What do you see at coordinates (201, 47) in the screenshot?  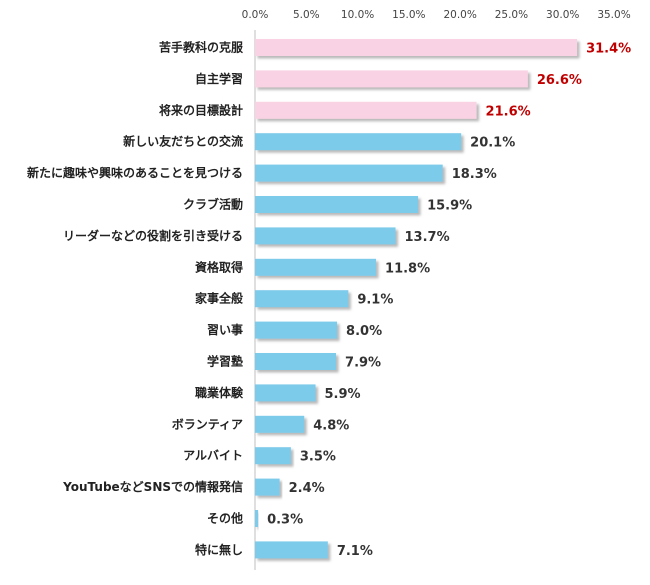 I see `category-label: 苦手教科の克服` at bounding box center [201, 47].